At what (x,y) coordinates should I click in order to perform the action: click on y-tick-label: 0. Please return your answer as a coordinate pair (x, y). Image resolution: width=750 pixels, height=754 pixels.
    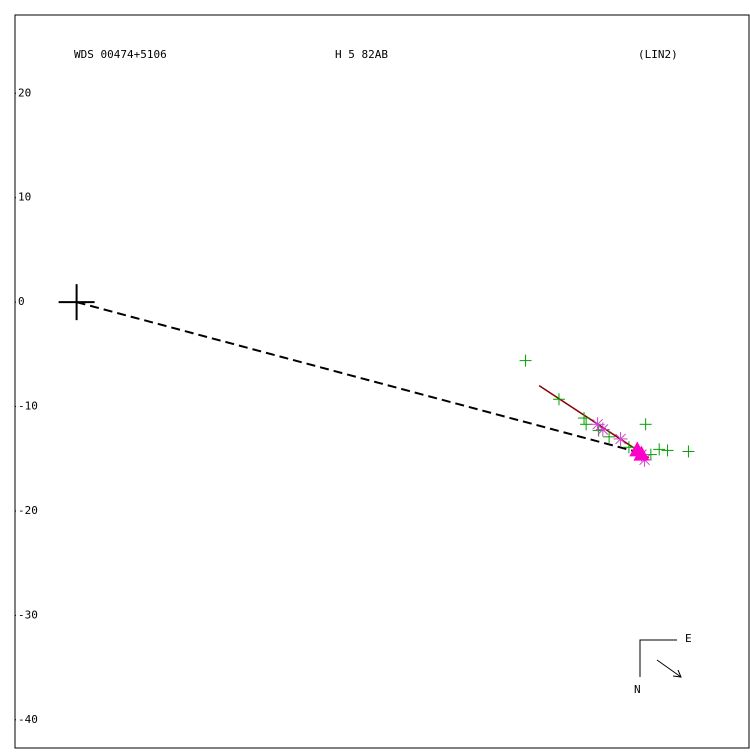
    Looking at the image, I should click on (21, 301).